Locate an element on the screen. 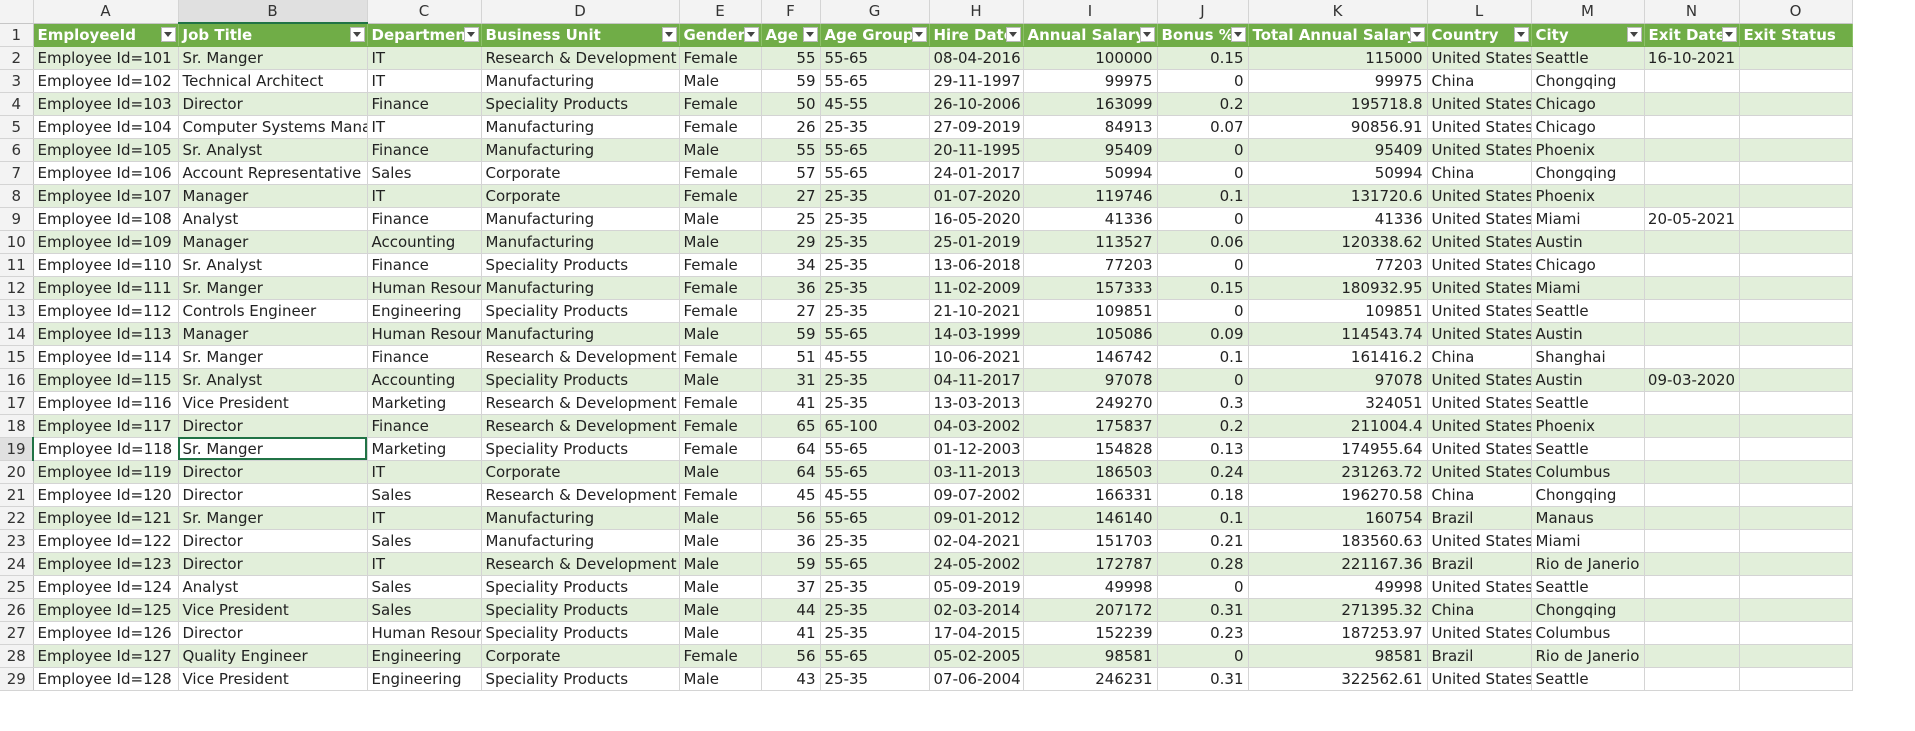 This screenshot has height=731, width=1915. row-header: 19 is located at coordinates (17, 449).